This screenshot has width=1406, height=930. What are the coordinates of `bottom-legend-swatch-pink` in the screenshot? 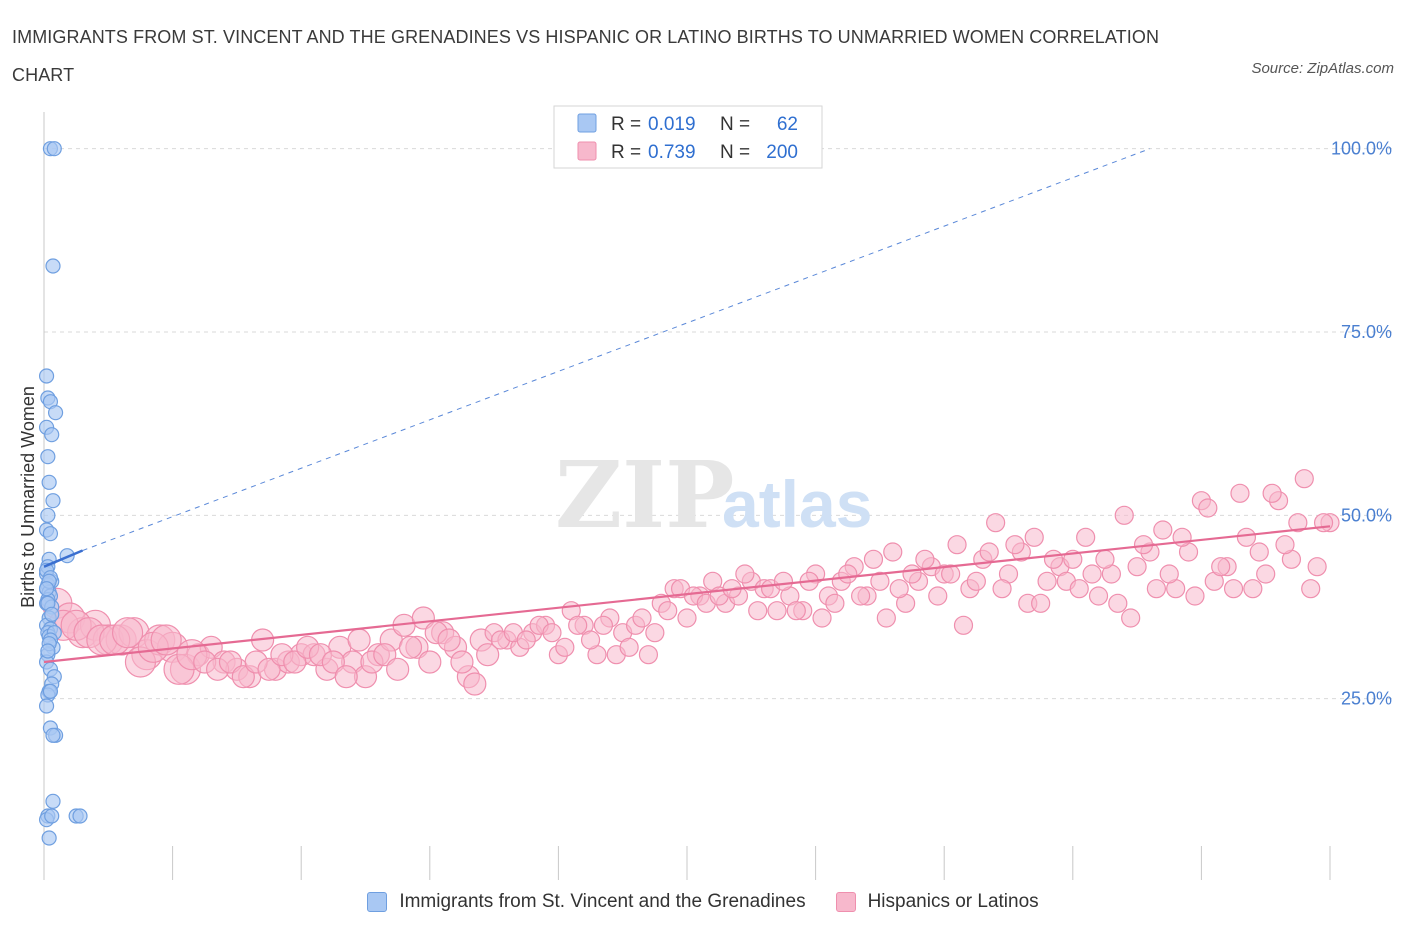 It's located at (845, 902).